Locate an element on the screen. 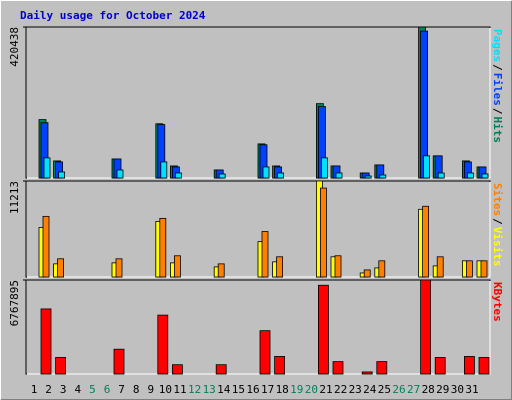  legend-entry: KBytes is located at coordinates (497, 302).